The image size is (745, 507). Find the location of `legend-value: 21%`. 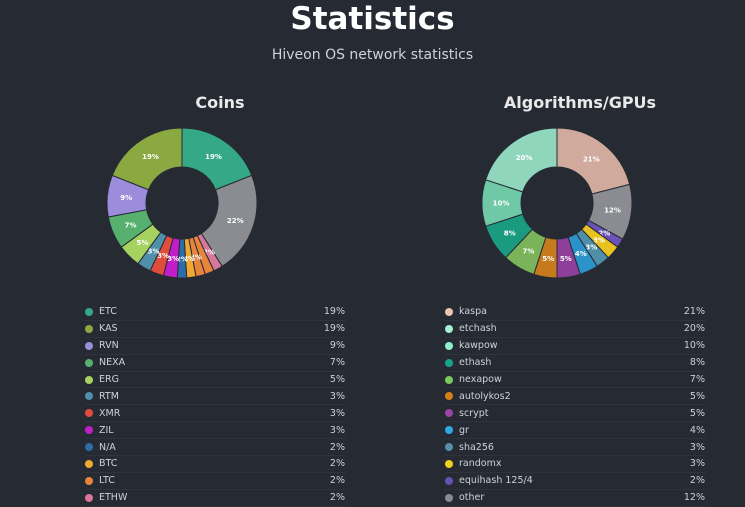

legend-value: 21% is located at coordinates (694, 312).